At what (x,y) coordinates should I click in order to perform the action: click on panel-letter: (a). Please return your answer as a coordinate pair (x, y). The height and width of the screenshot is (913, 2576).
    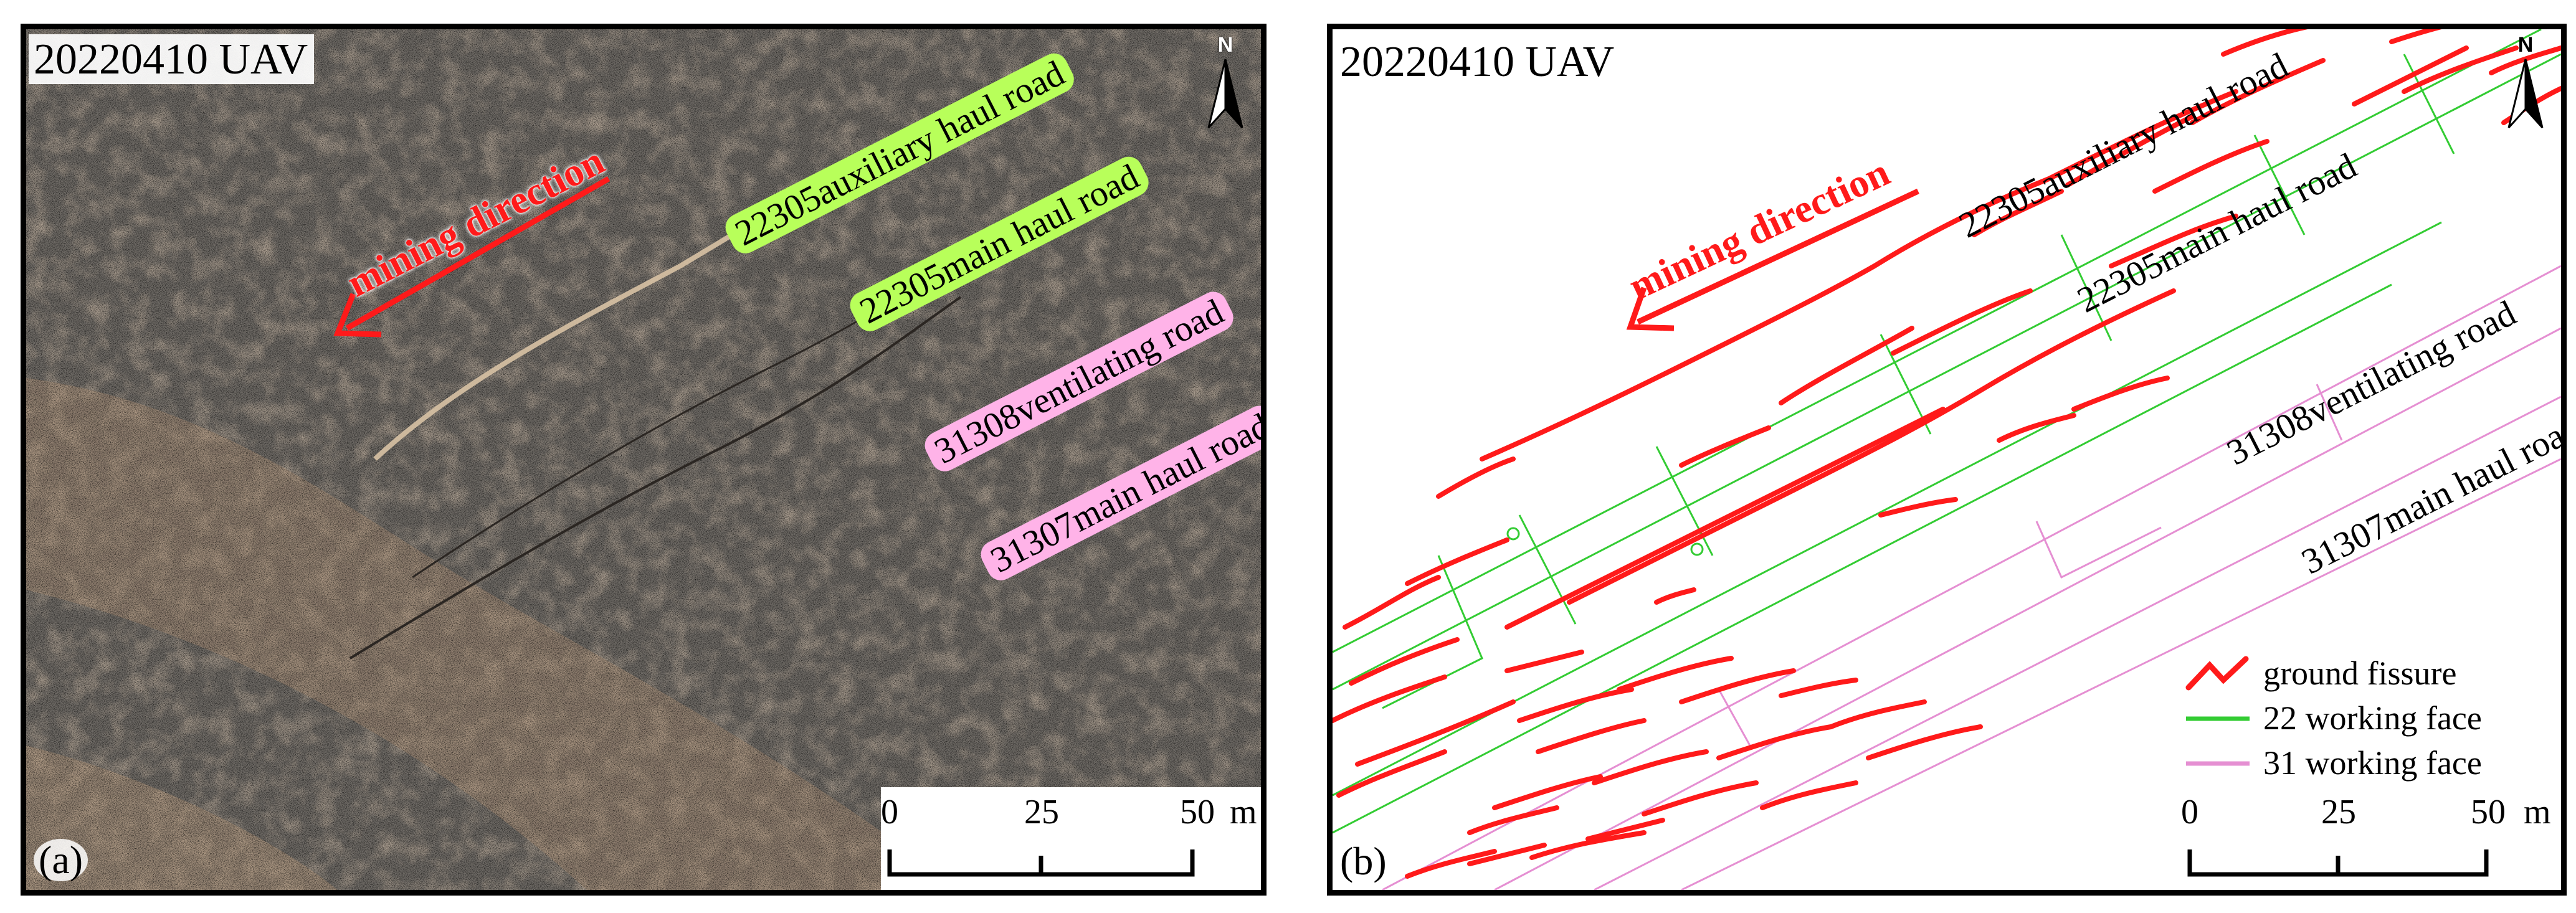
    Looking at the image, I should click on (61, 860).